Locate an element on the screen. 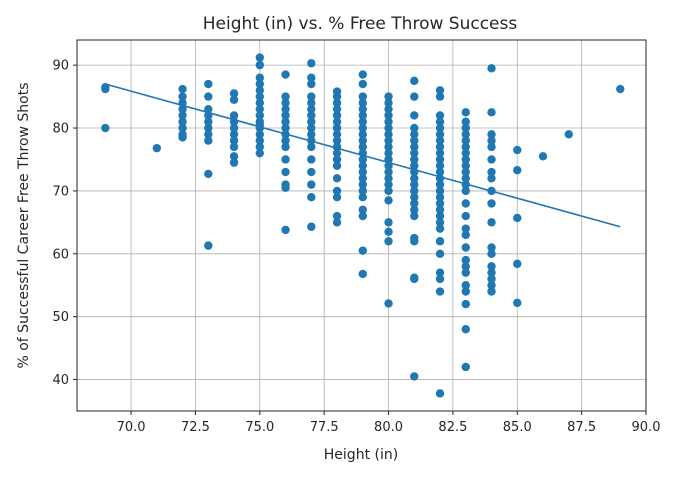  x-tick-label: 70.0 is located at coordinates (131, 427).